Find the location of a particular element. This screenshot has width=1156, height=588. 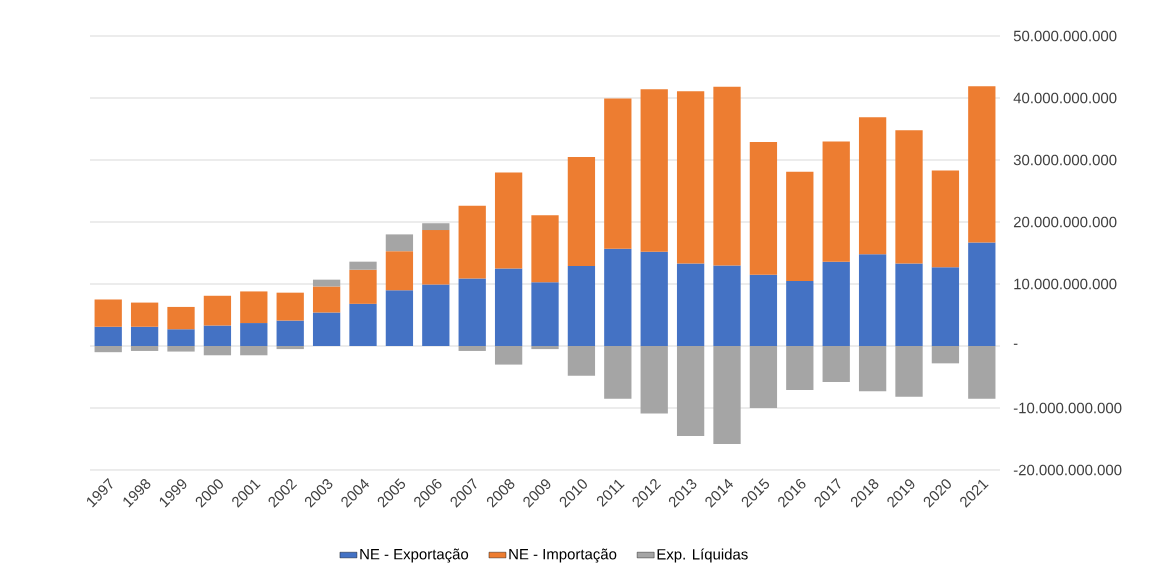

y-tick-label: 30.000.000.000 is located at coordinates (1065, 160).